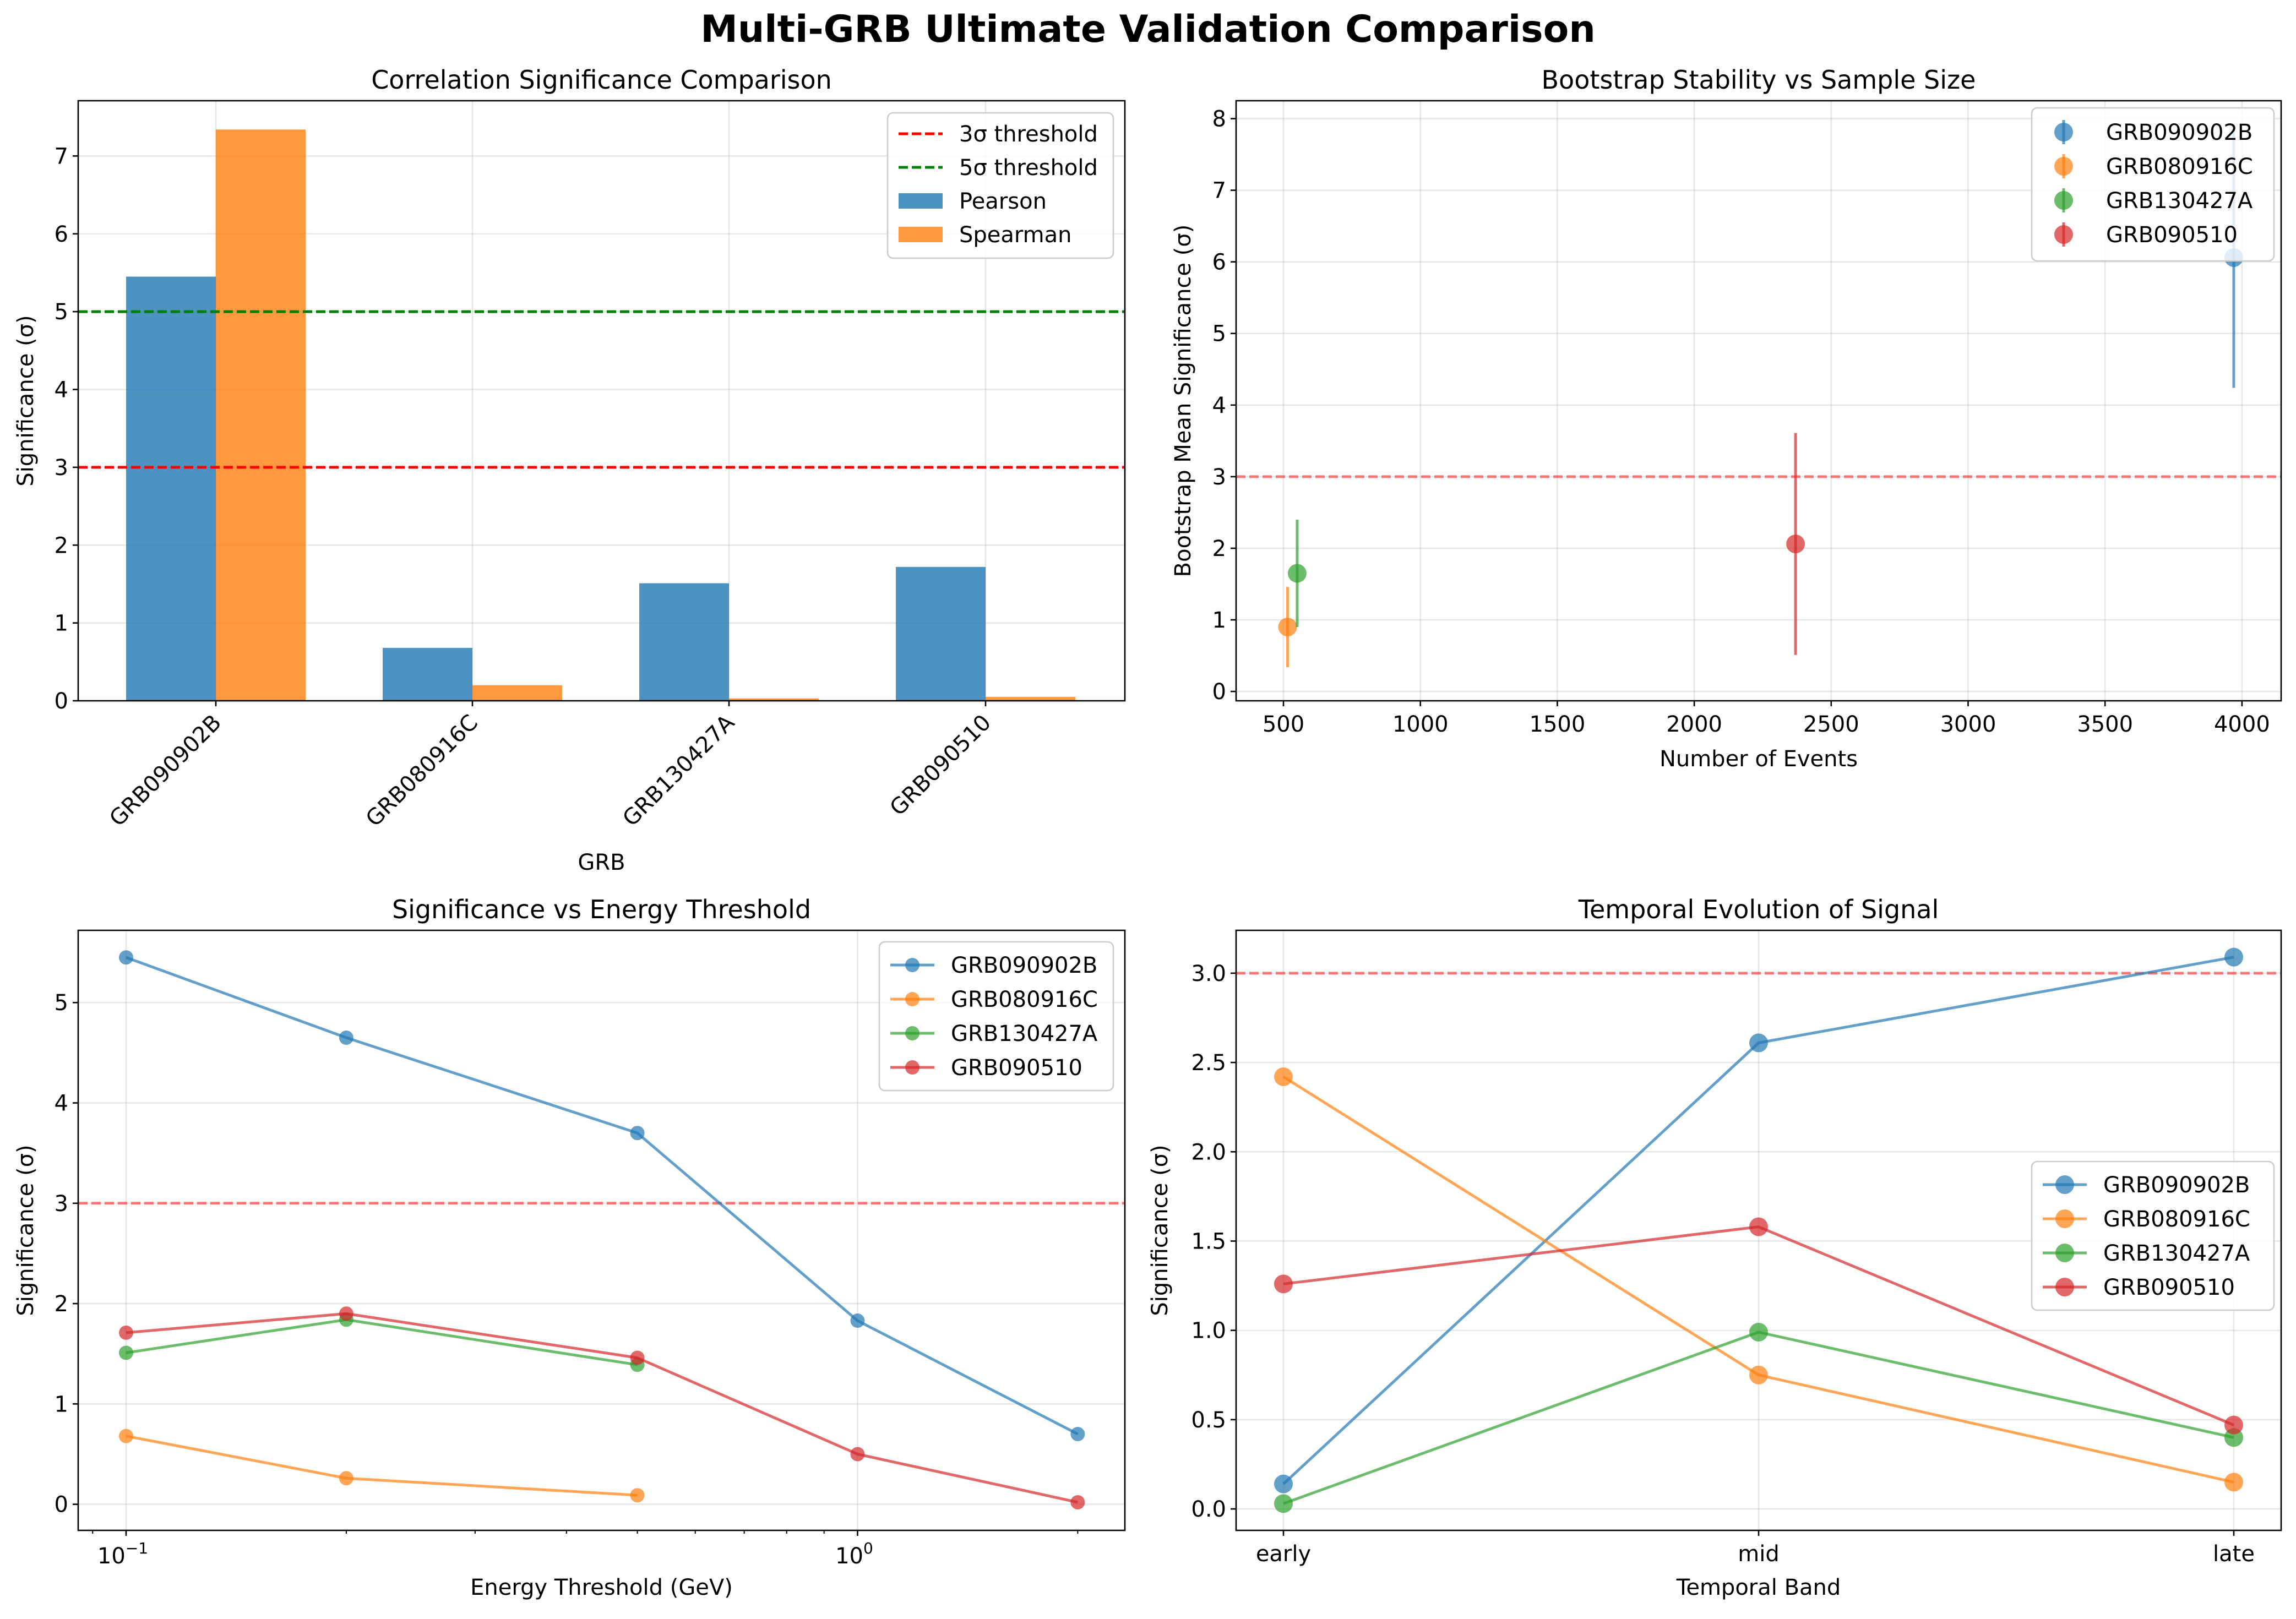 The width and height of the screenshot is (2296, 1619). Describe the element at coordinates (1694, 725) in the screenshot. I see `x-tick-label: 2000` at that location.